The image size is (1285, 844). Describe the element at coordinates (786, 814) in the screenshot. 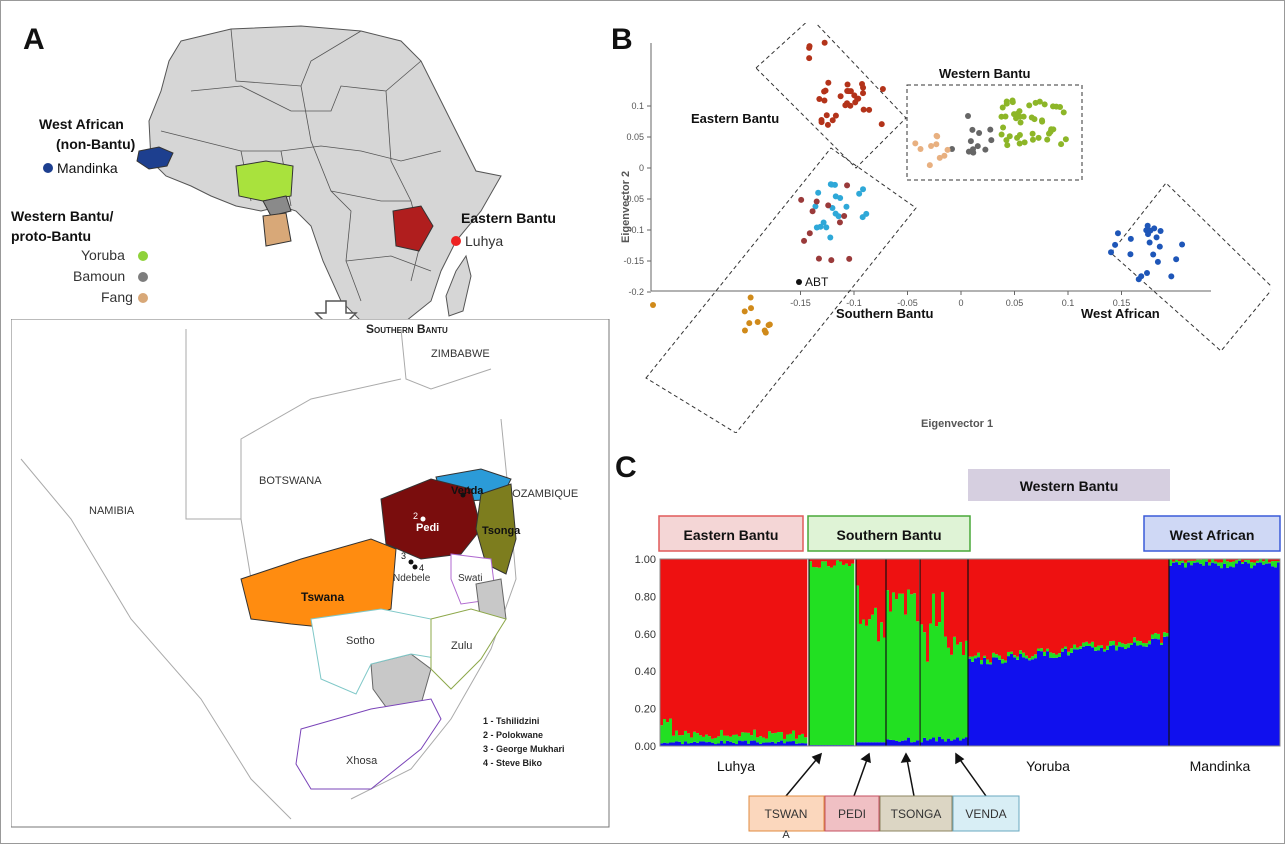

I see `subgroup-tswana-line1: TSWAN` at that location.